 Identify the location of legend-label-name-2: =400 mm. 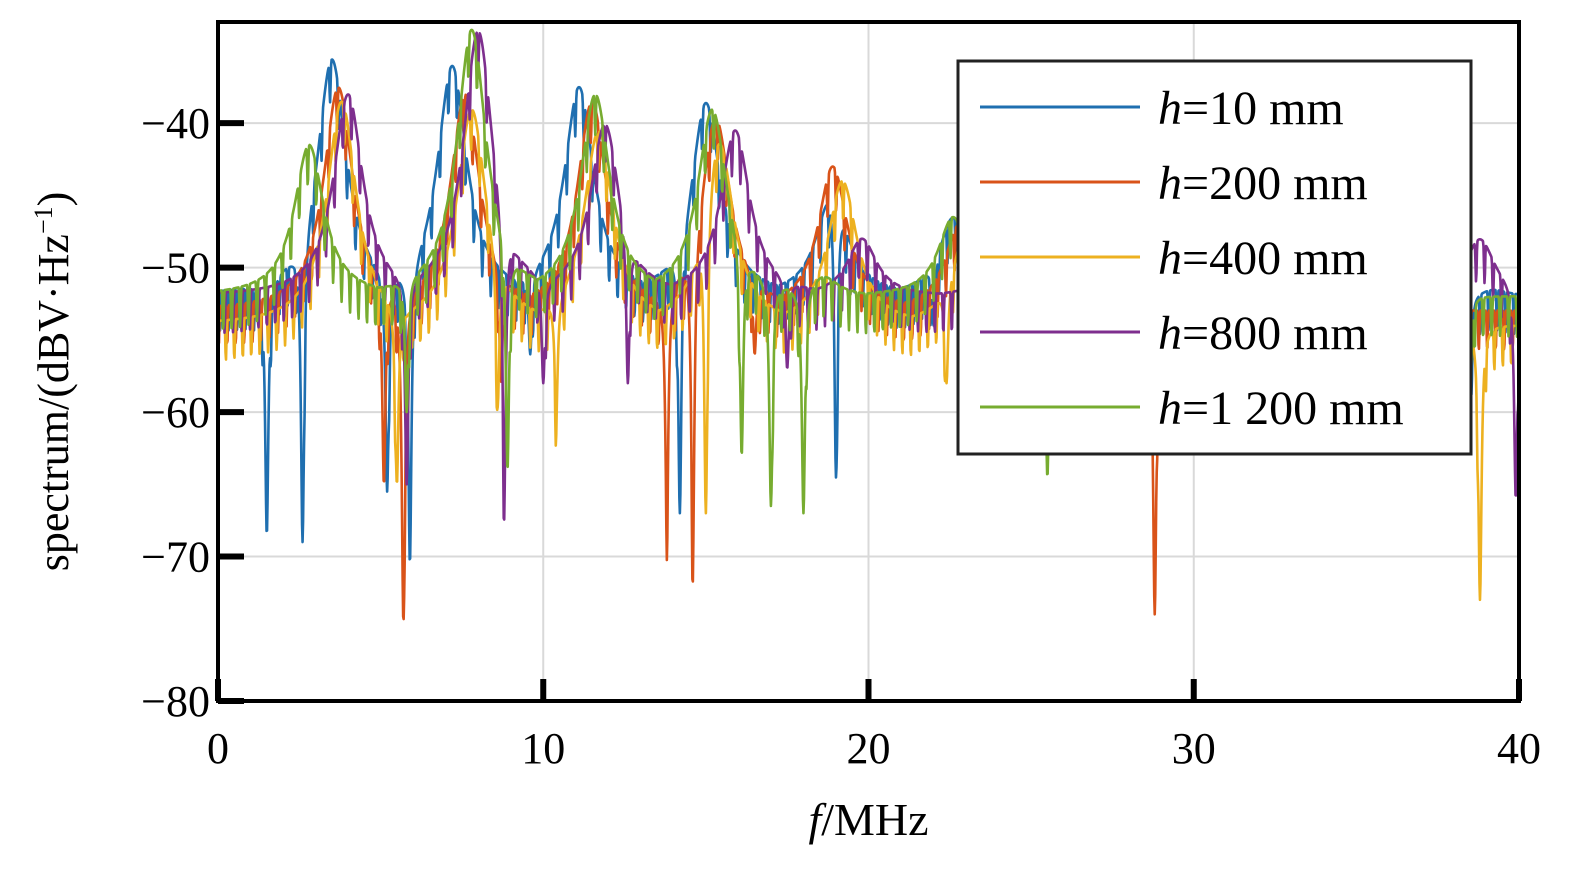
(1275, 258).